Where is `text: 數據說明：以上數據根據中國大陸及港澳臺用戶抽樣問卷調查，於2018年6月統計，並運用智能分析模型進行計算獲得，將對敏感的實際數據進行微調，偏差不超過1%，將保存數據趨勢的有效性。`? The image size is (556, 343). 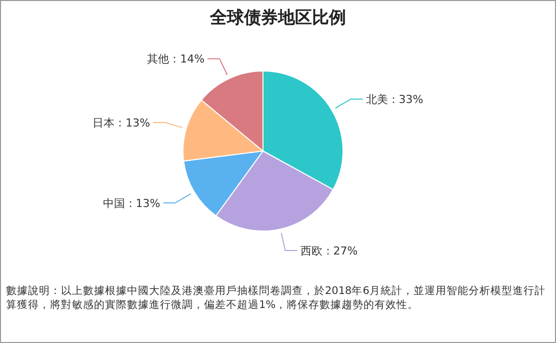 text: 數據說明：以上數據根據中國大陸及港澳臺用戶抽樣問卷調查，於2018年6月統計，並運用智能分析模型進行計算獲得，將對敏感的實際數據進行微調，偏差不超過1%，將保存數據趨勢的有效性。 is located at coordinates (276, 298).